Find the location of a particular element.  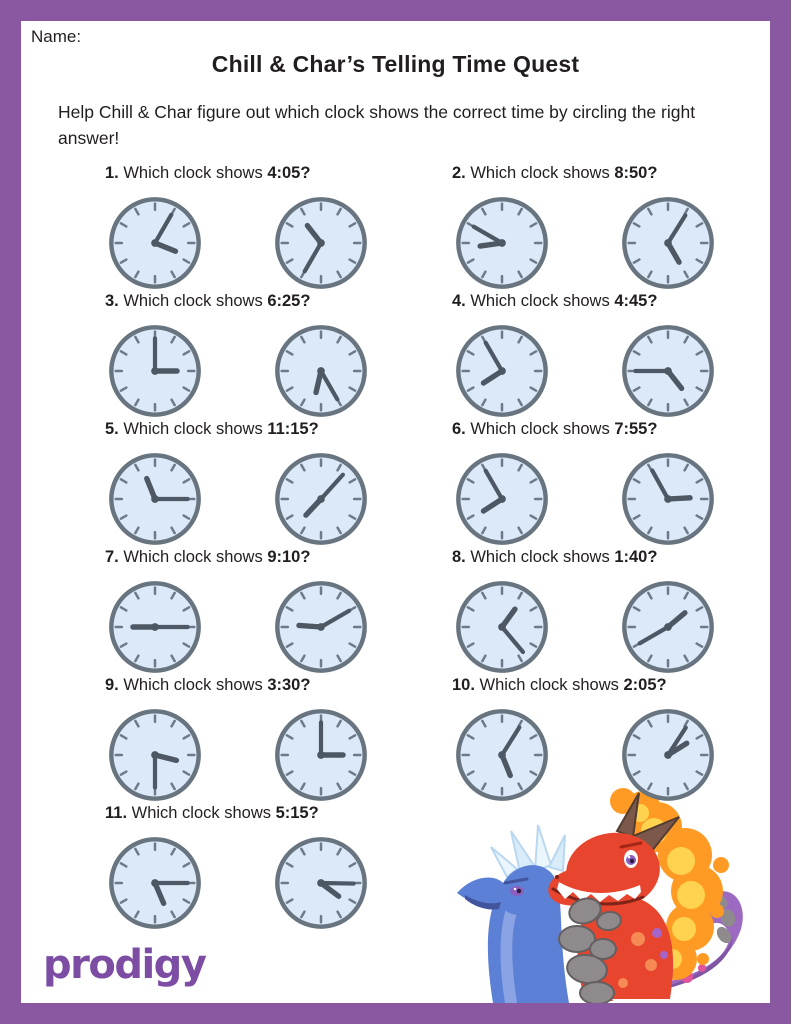

question-3: 3. Which clock shows 6:25? is located at coordinates (237, 354).